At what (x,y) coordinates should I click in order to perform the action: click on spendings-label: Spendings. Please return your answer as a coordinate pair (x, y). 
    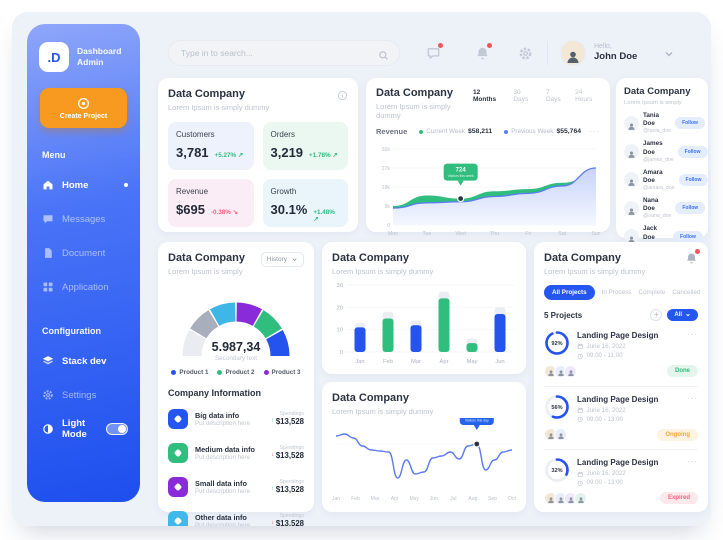
    Looking at the image, I should click on (291, 481).